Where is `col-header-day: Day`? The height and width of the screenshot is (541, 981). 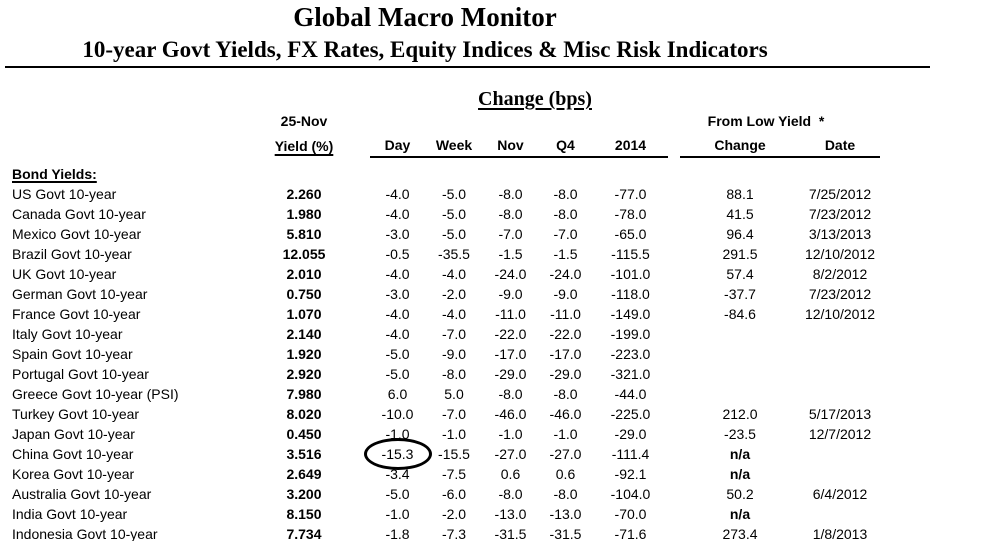
col-header-day: Day is located at coordinates (397, 146).